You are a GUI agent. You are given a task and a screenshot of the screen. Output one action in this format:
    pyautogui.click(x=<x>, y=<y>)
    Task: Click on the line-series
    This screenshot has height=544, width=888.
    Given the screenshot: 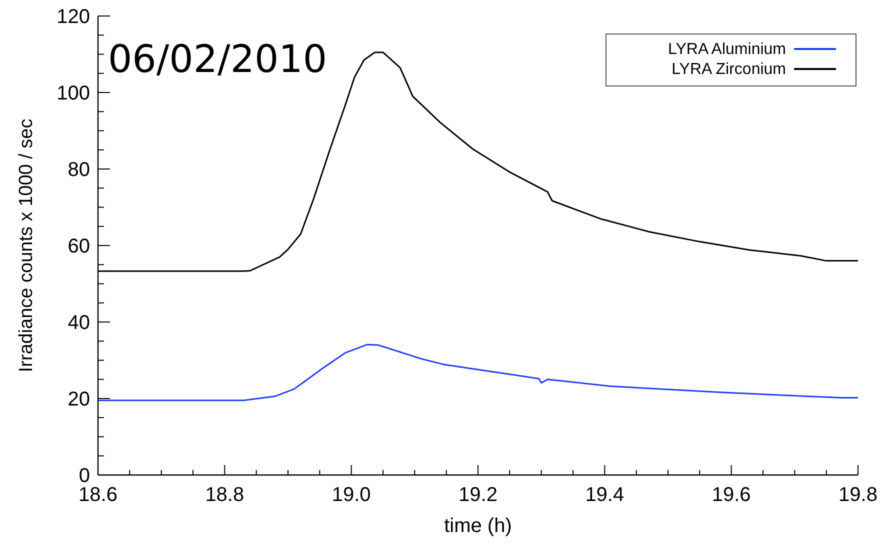 What is the action you would take?
    pyautogui.click(x=478, y=373)
    